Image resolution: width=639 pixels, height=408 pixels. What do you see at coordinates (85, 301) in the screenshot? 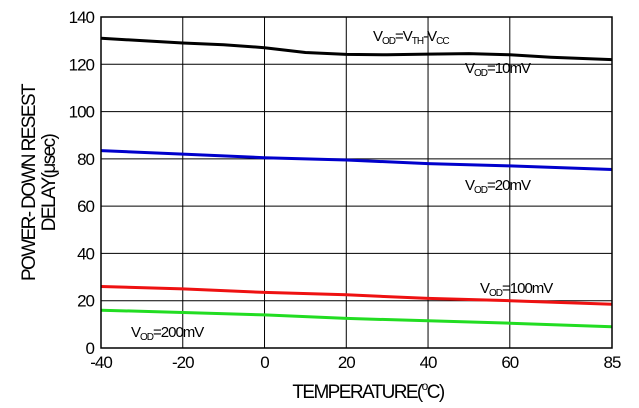
I see `y-tick-label: 20` at bounding box center [85, 301].